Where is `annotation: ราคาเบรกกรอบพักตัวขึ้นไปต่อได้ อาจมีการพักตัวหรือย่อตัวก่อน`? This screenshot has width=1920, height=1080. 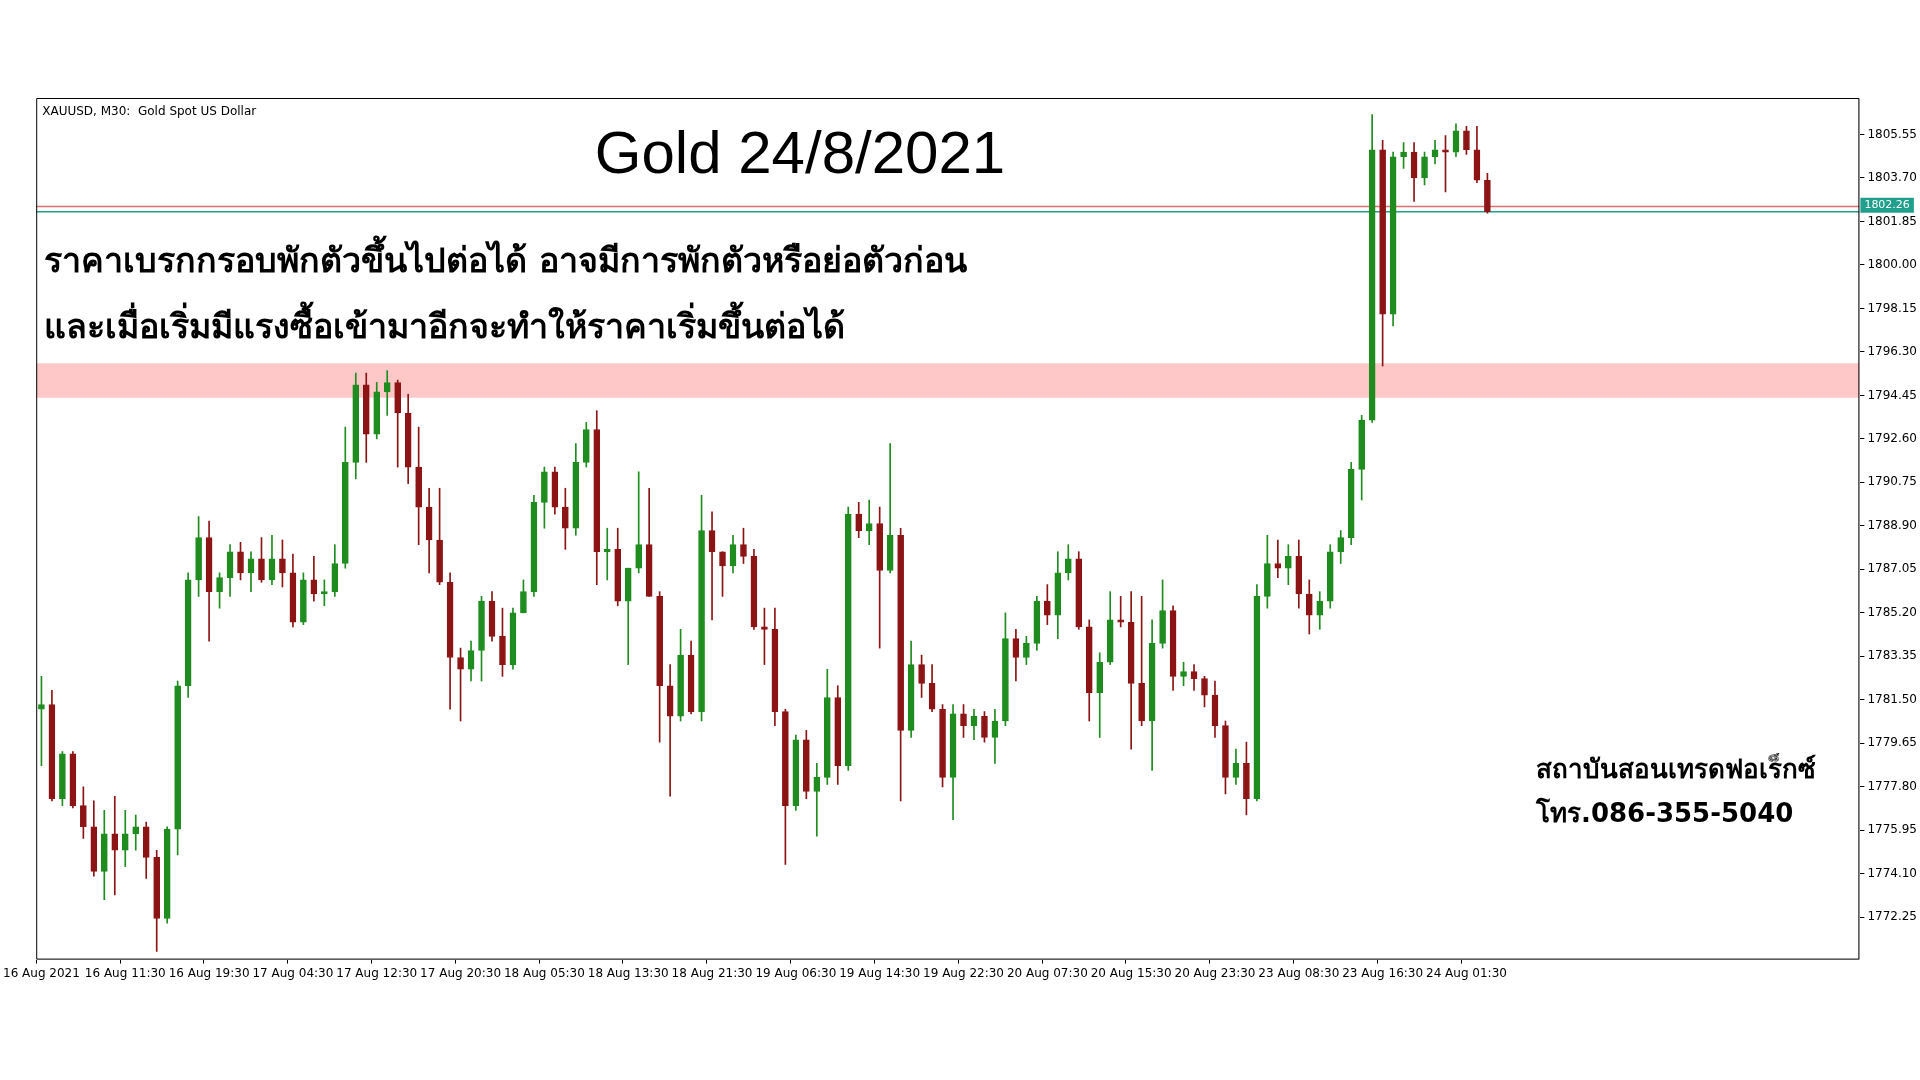
annotation: ราคาเบรกกรอบพักตัวขึ้นไปต่อได้ อาจมีการพักตัวหรือย่อตัวก่อน is located at coordinates (506, 257).